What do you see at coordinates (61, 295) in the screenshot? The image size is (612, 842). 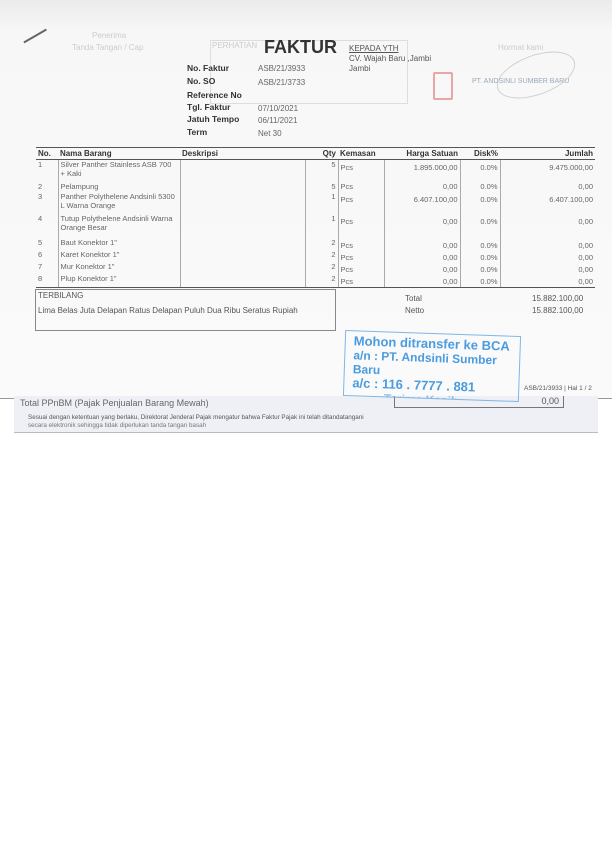 I see `terbilang-label: TERBILANG` at bounding box center [61, 295].